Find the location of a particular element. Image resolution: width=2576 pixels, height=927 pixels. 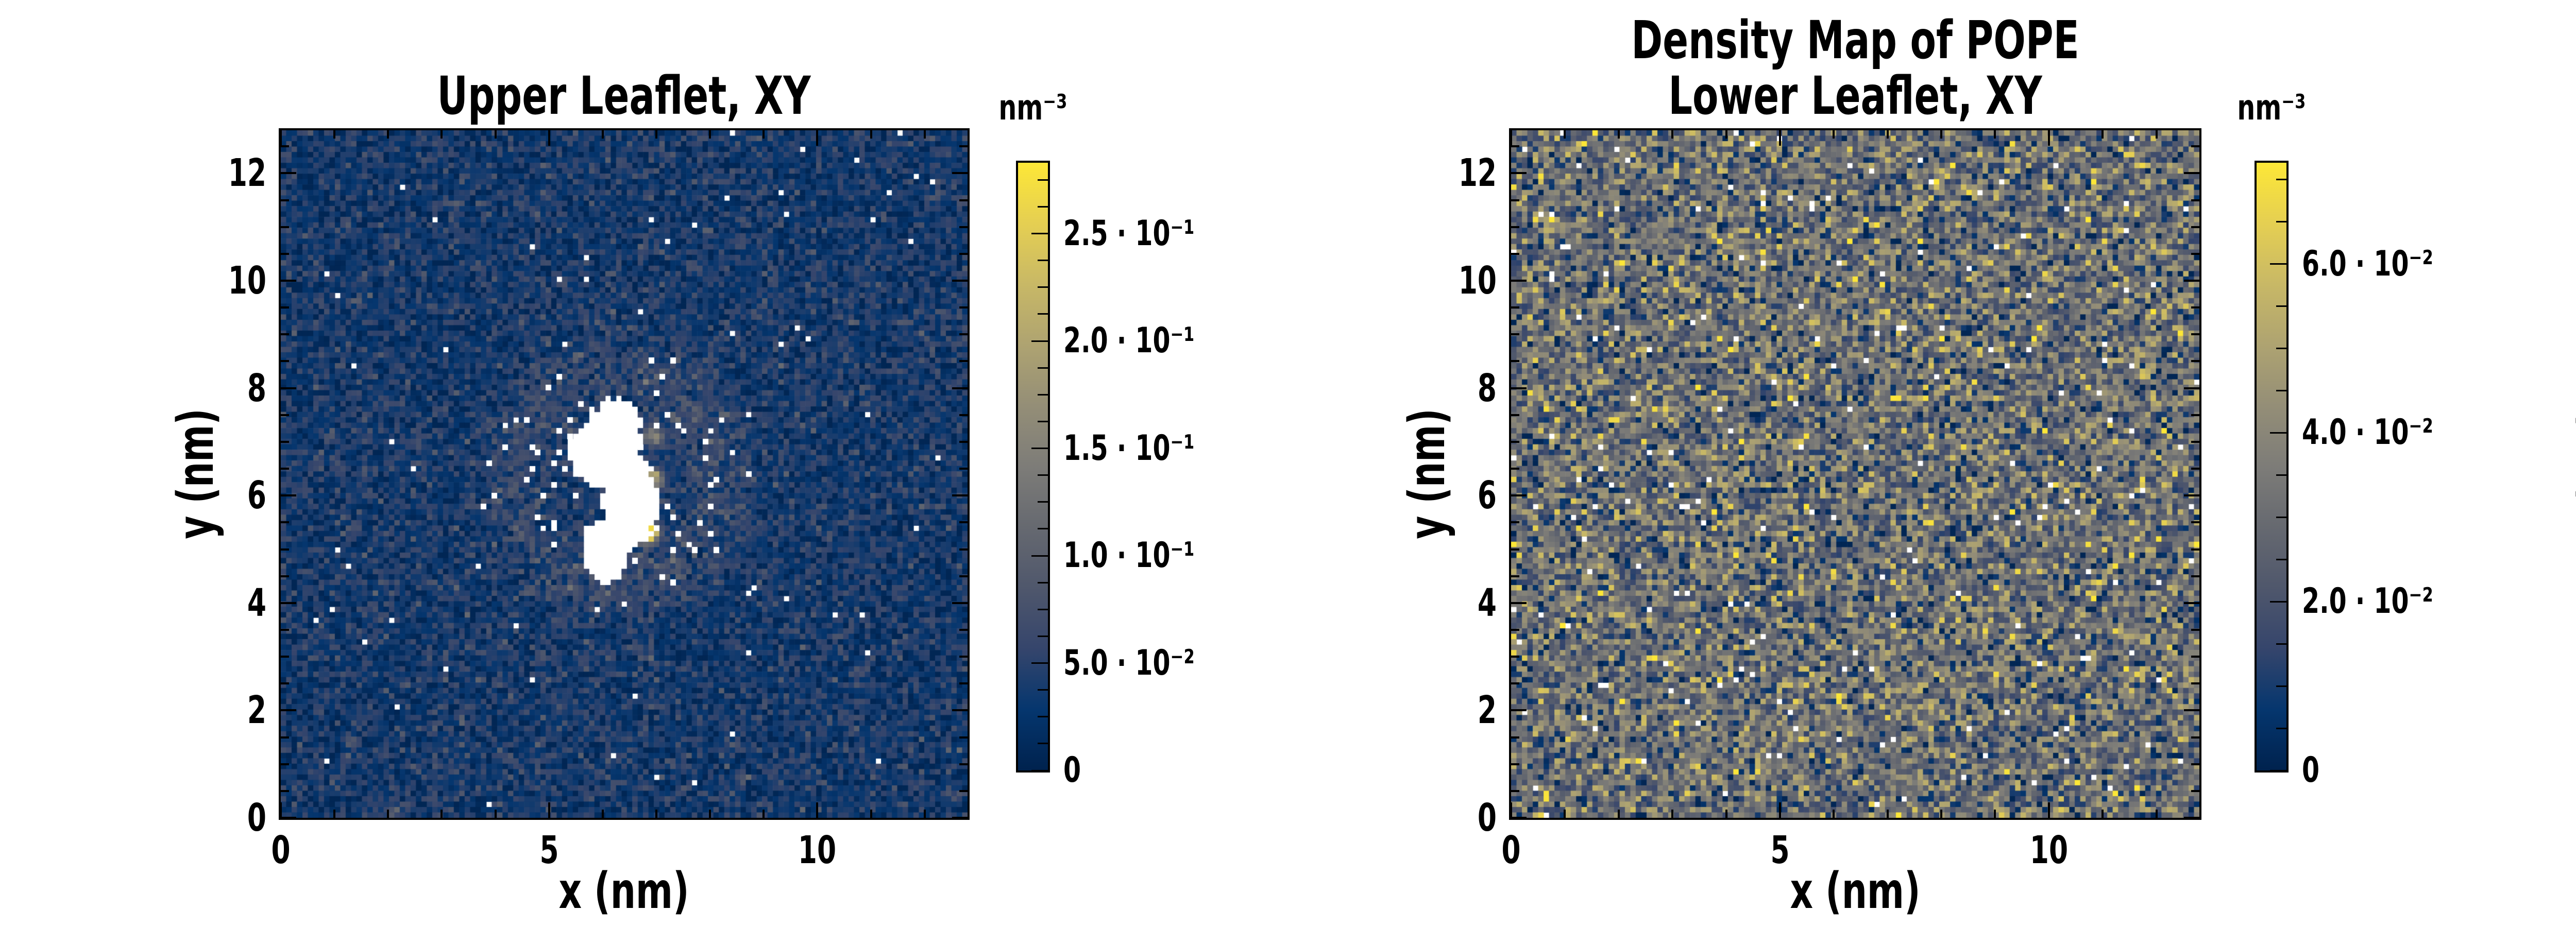

colorbar-tick-label: 1.5 · 10⁻¹ is located at coordinates (1129, 448).